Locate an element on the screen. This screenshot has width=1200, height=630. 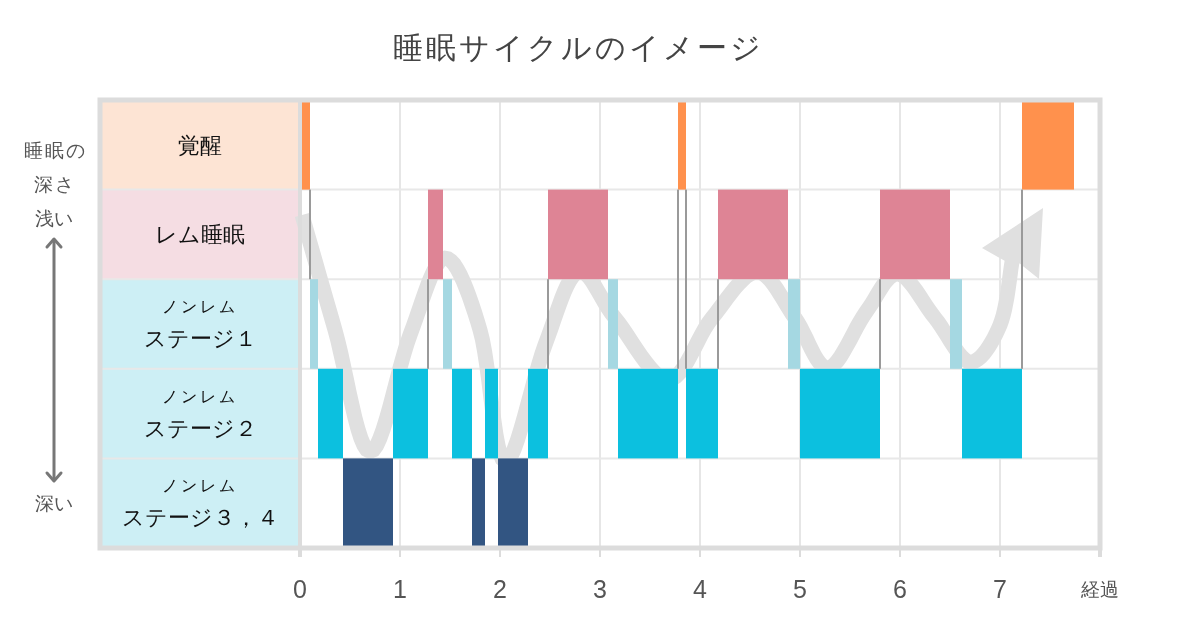
y-tick-label: ノンレムステージ２ is located at coordinates (200, 413).